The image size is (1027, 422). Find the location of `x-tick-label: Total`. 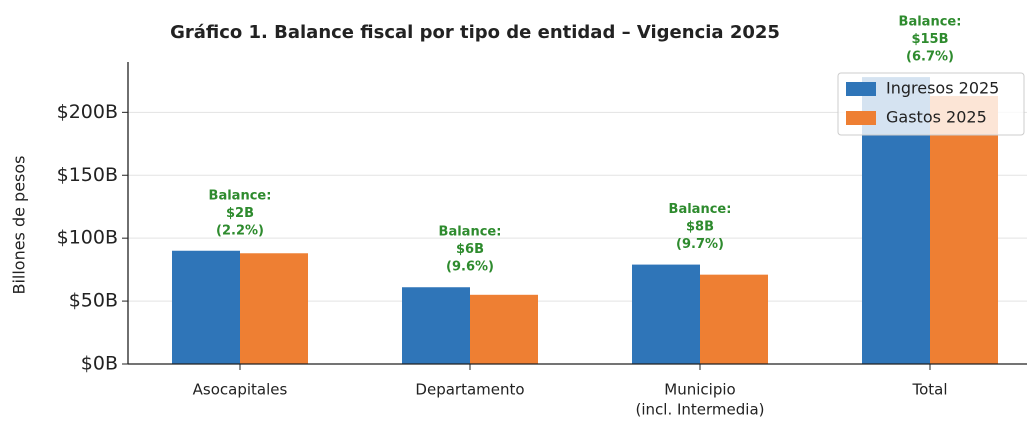

x-tick-label: Total is located at coordinates (929, 390).